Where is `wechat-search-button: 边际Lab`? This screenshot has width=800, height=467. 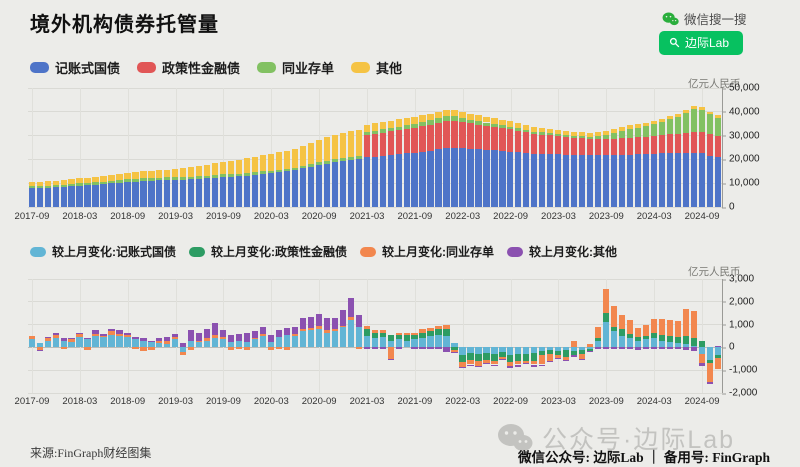 wechat-search-button: 边际Lab is located at coordinates (701, 43).